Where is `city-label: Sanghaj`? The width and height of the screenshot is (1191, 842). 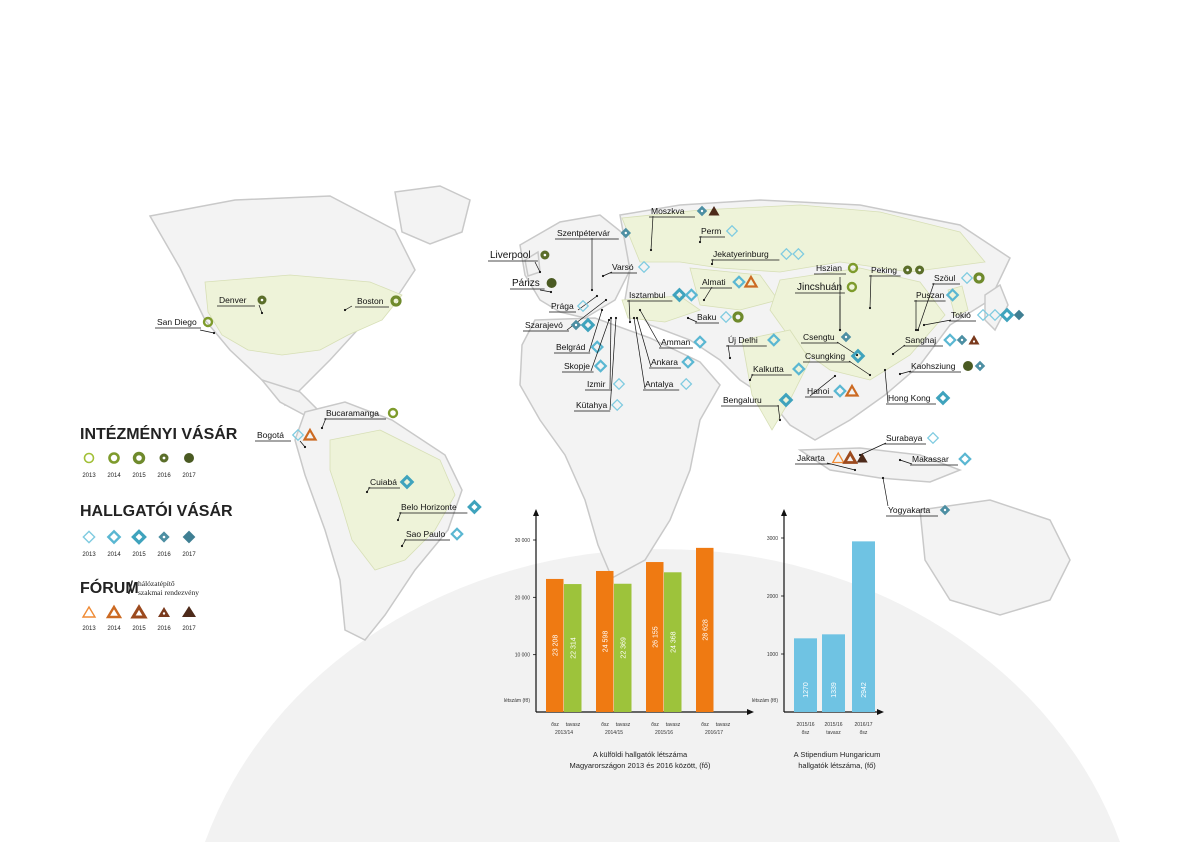 city-label: Sanghaj is located at coordinates (920, 340).